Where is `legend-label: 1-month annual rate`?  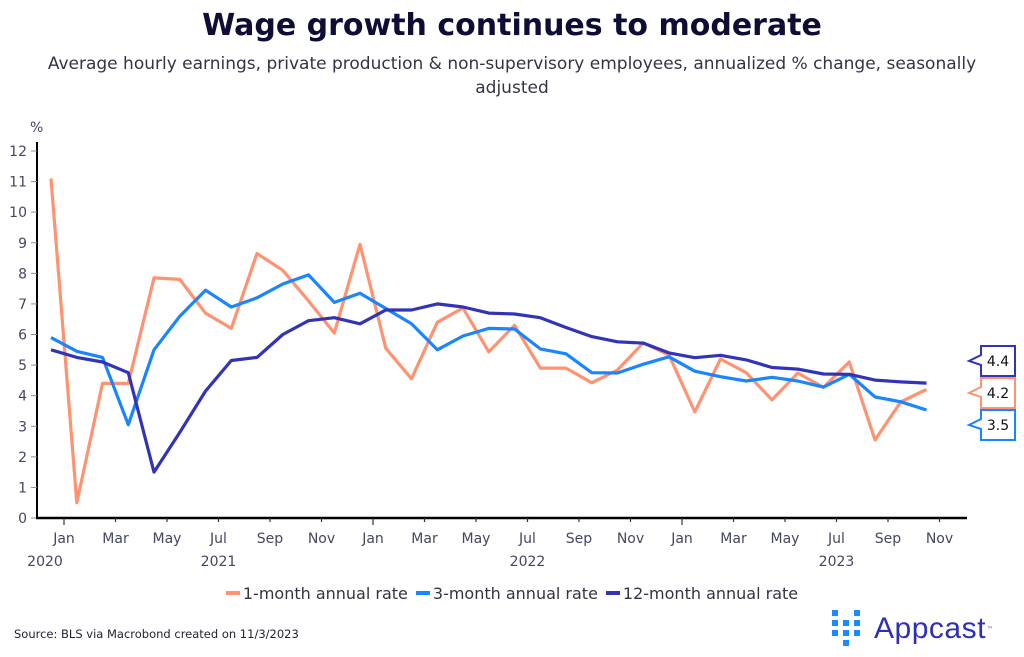 legend-label: 1-month annual rate is located at coordinates (325, 593).